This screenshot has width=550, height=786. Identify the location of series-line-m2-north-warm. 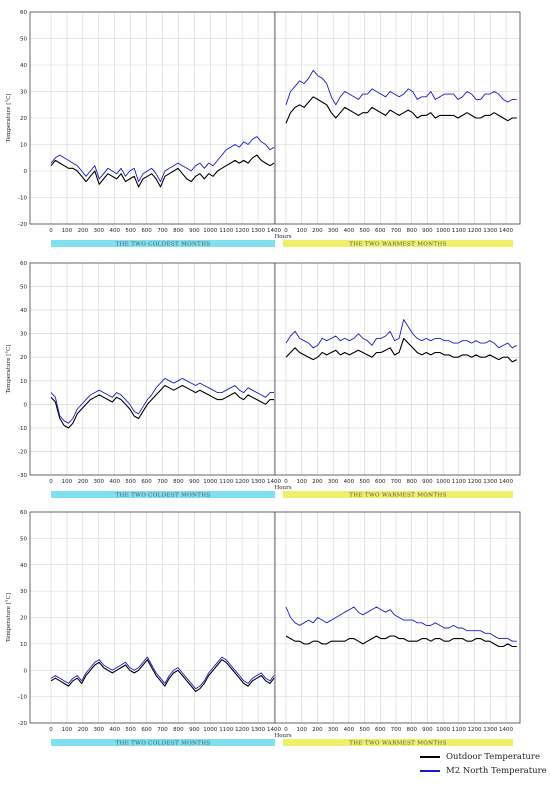
(401, 334).